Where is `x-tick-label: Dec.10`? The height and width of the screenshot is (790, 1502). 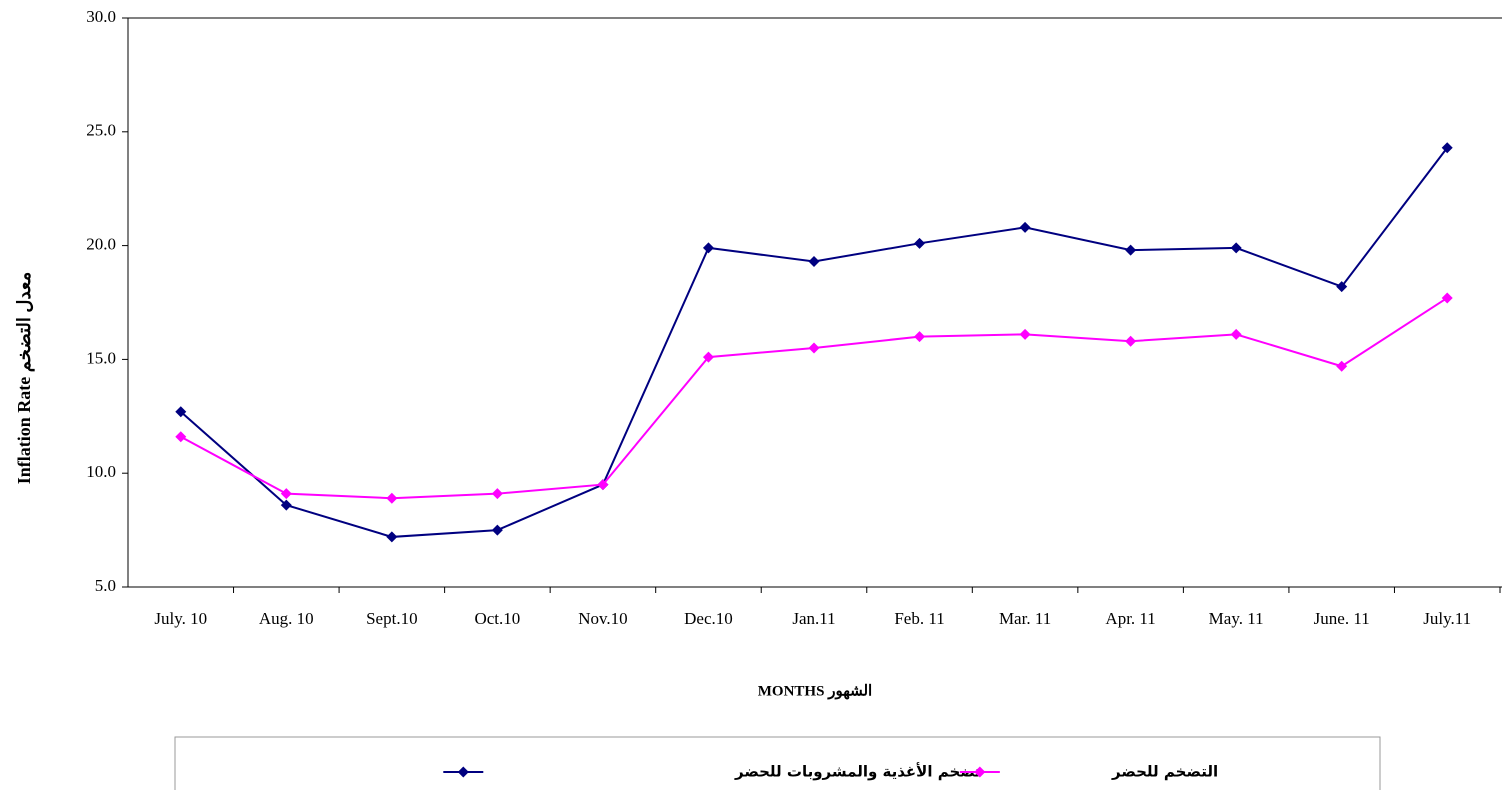 x-tick-label: Dec.10 is located at coordinates (708, 618).